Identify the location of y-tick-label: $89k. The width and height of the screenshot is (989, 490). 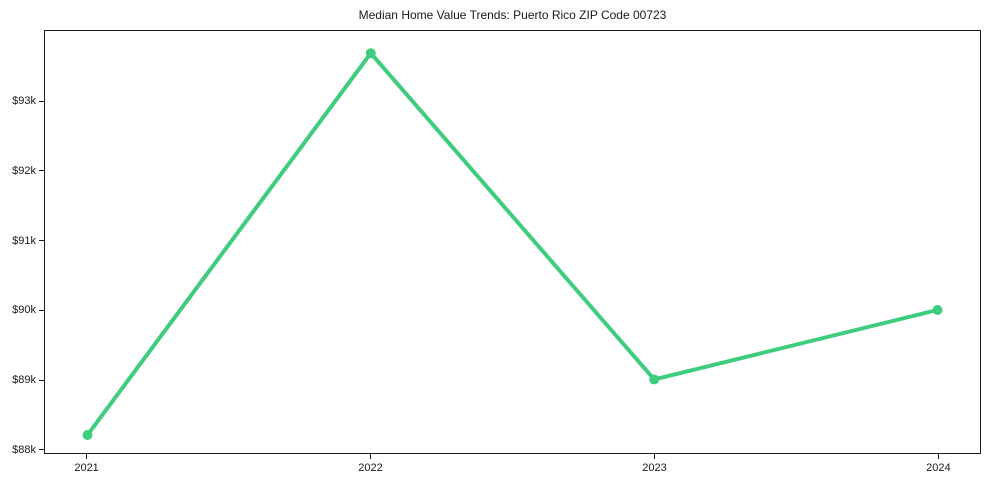
(24, 380).